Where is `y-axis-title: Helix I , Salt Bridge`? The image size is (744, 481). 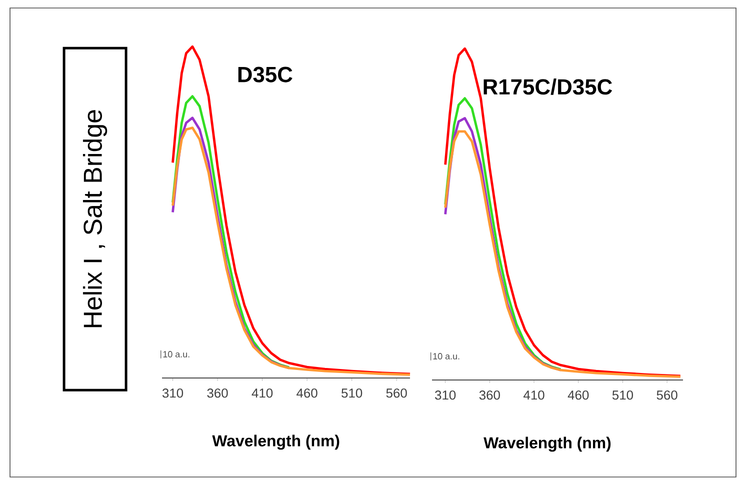 y-axis-title: Helix I , Salt Bridge is located at coordinates (95, 219).